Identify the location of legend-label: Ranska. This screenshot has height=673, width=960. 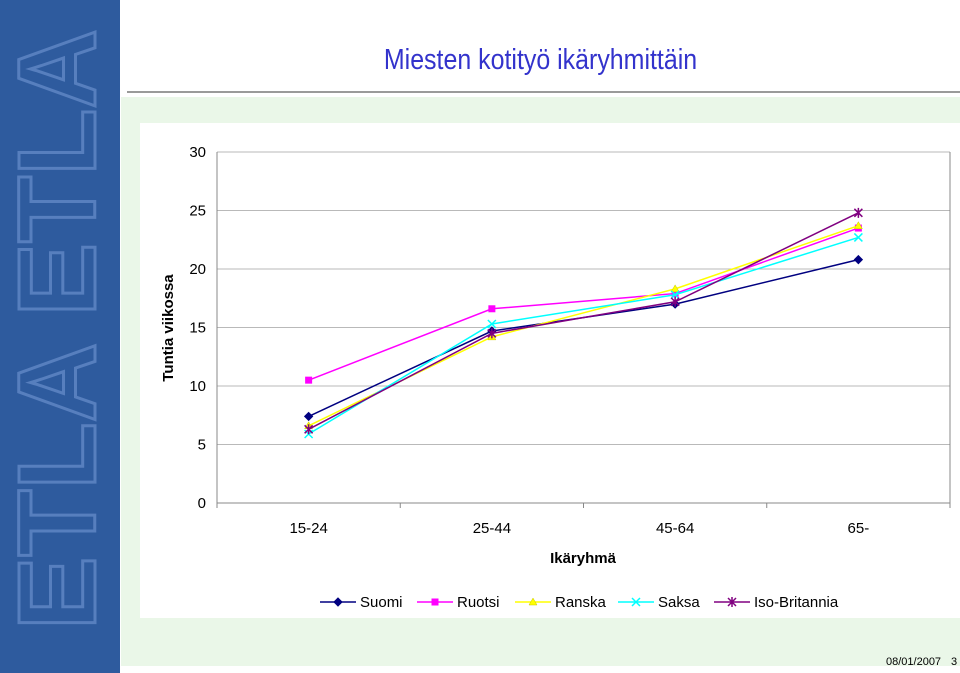
(581, 602).